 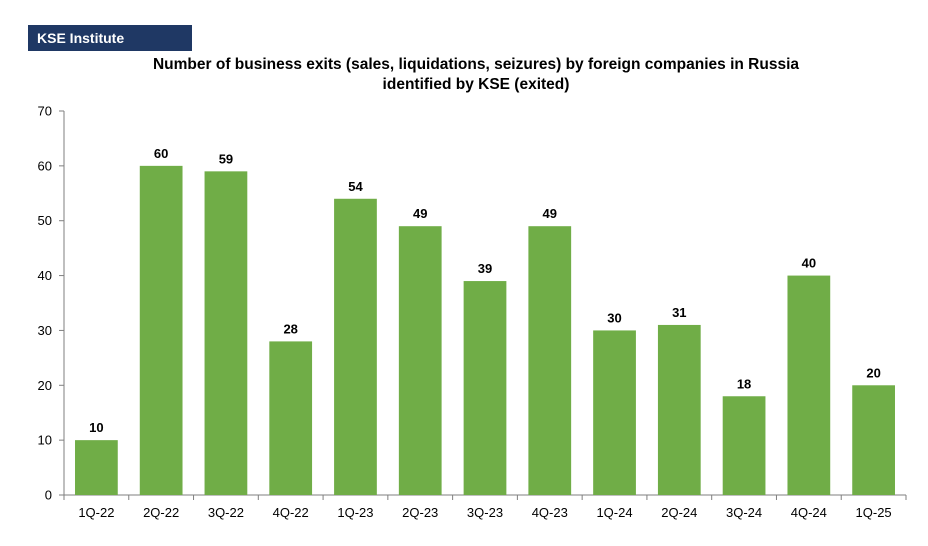 What do you see at coordinates (485, 512) in the screenshot?
I see `x-tick-label-3Q-23: 3Q-23` at bounding box center [485, 512].